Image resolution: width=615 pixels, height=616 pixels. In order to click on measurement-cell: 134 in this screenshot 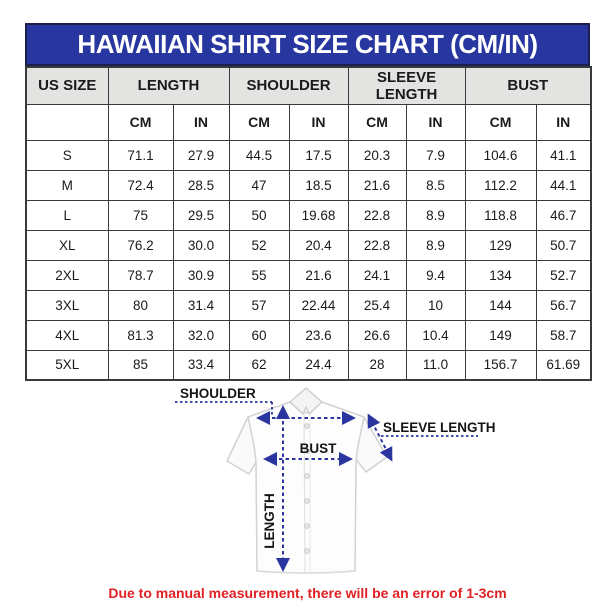, I will do `click(500, 275)`.